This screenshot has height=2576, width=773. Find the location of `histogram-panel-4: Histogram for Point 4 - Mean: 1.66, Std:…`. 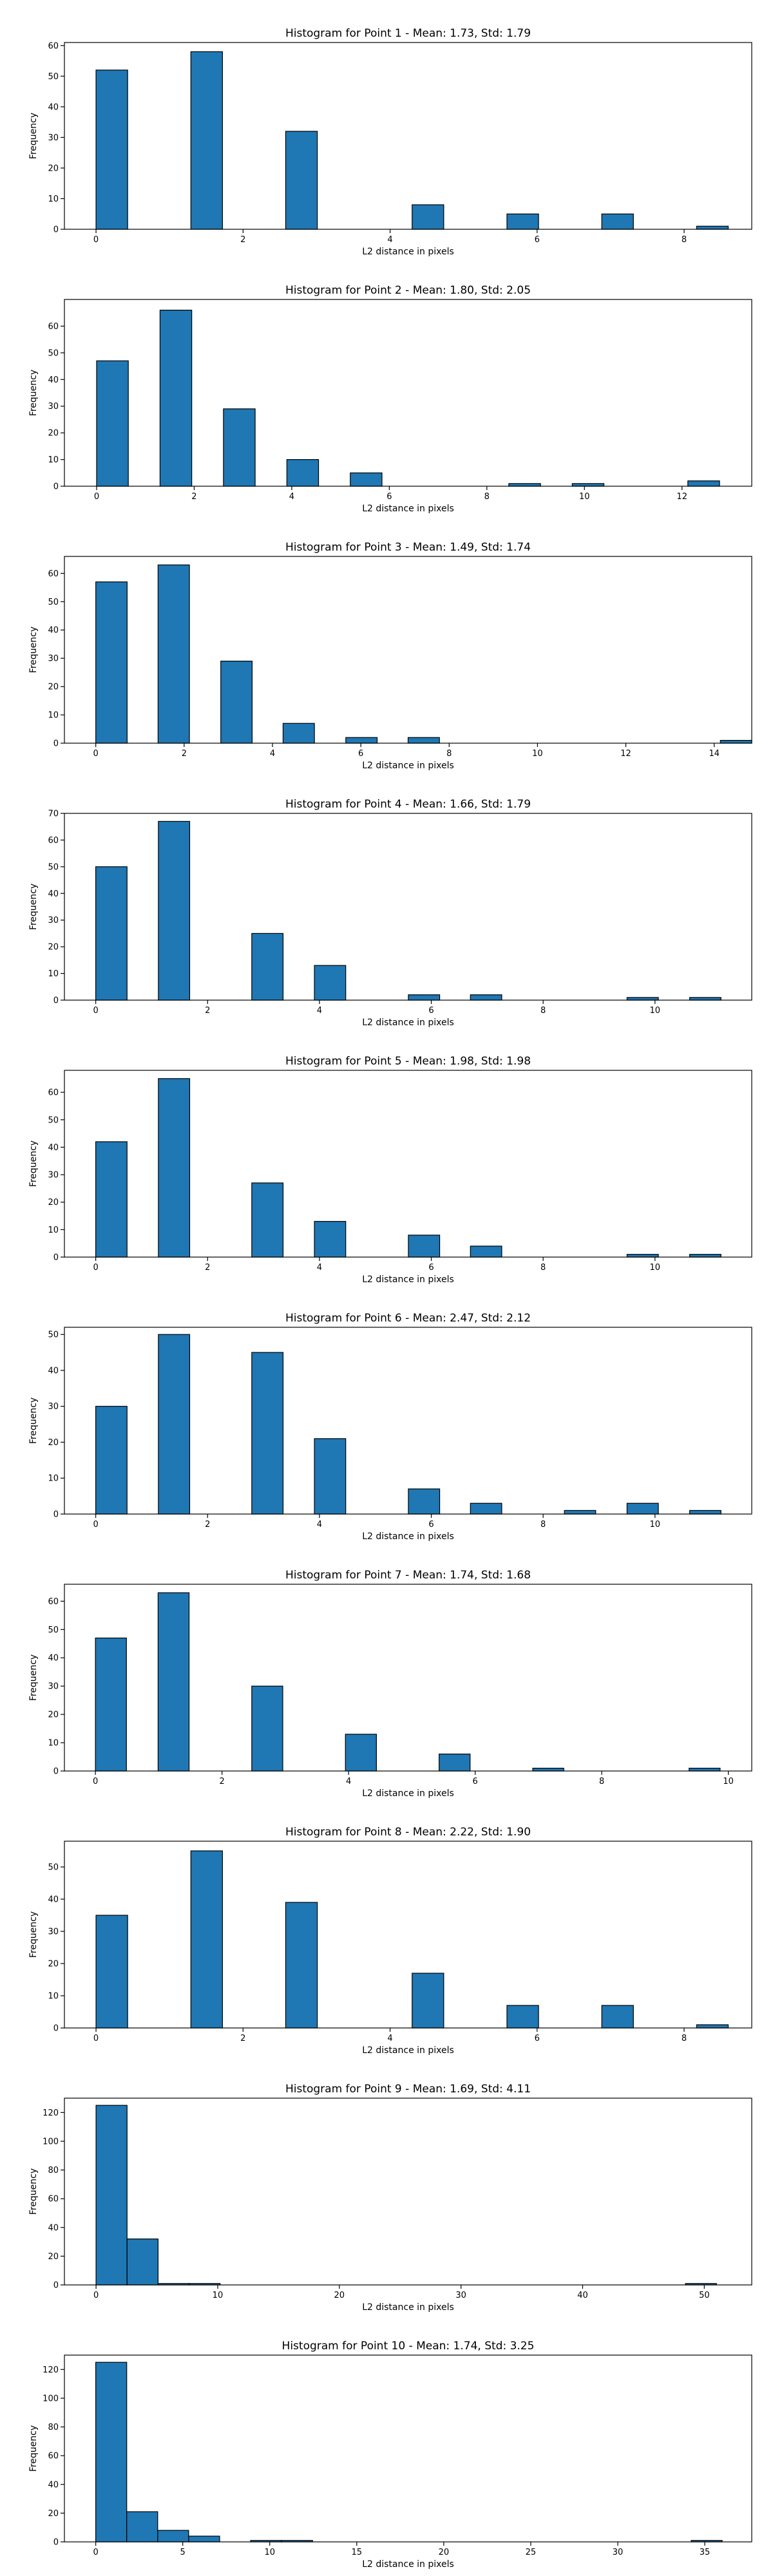

histogram-panel-4: Histogram for Point 4 - Mean: 1.66, Std:… is located at coordinates (390, 913).